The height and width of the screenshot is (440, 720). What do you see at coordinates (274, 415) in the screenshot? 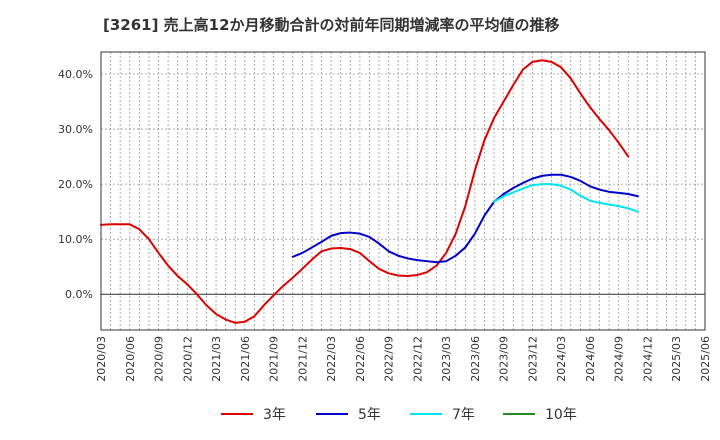
I see `legend-label-3年: 3年` at bounding box center [274, 415].